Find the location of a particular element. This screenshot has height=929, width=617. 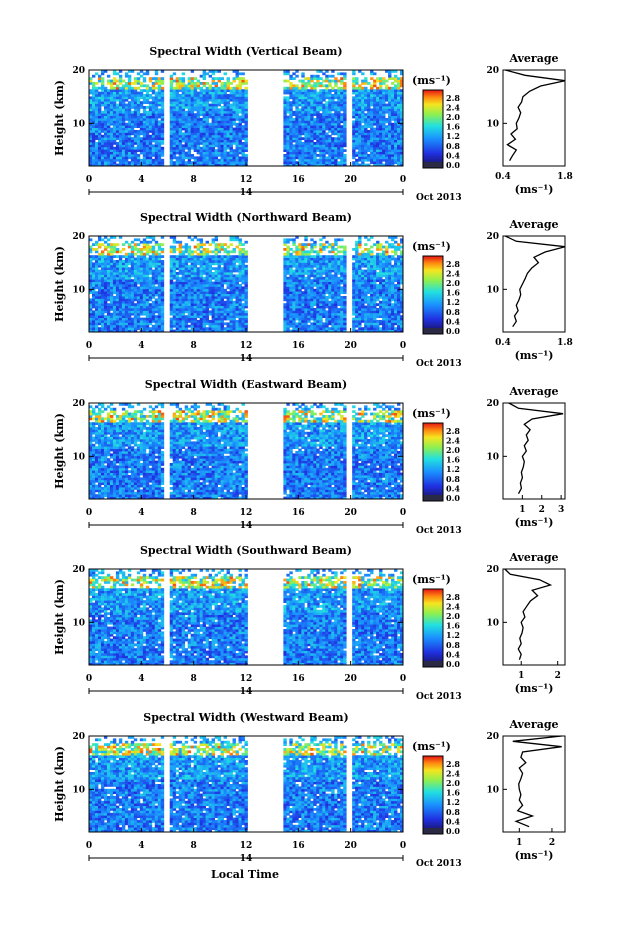

average-x-tick: 1.8 is located at coordinates (565, 343).